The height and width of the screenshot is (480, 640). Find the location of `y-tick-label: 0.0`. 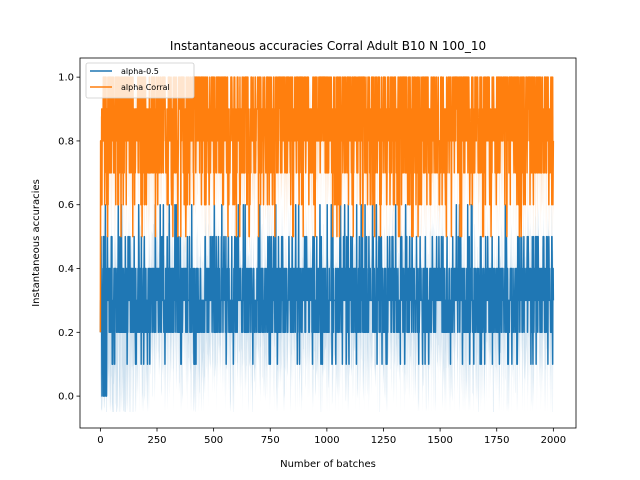

y-tick-label: 0.0 is located at coordinates (66, 397).